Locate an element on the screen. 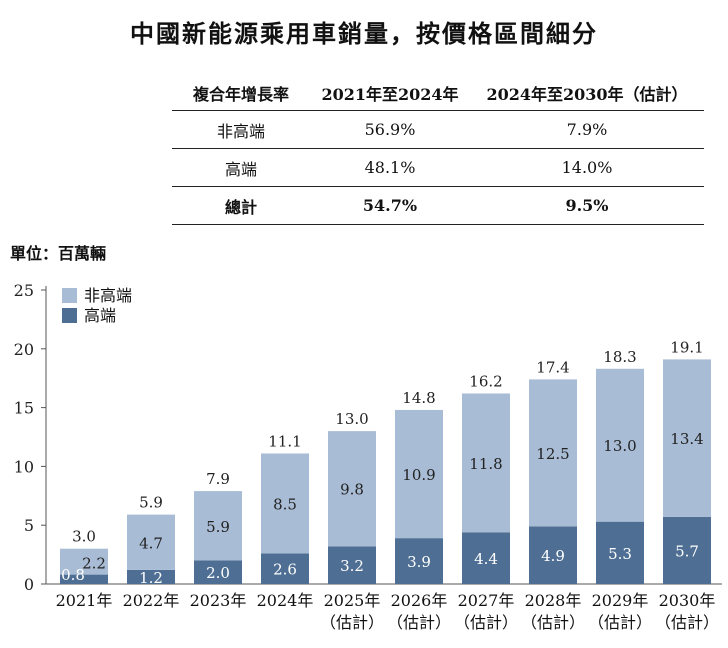  cagr-row-non-premium: 非高端 56.9% 7.9% is located at coordinates (438, 129).